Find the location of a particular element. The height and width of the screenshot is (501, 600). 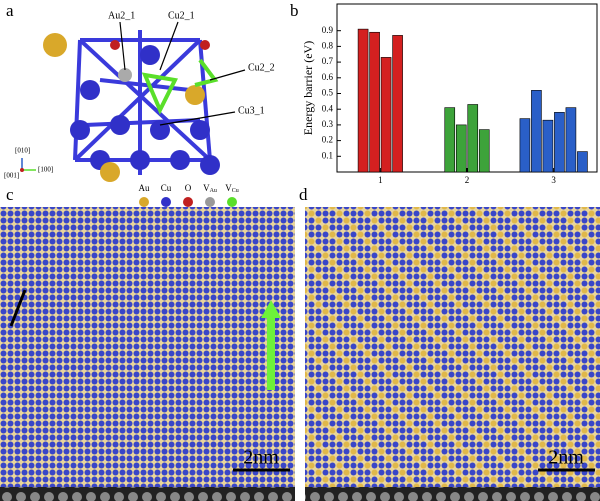

y-tick-label: 0.8 is located at coordinates (328, 45).